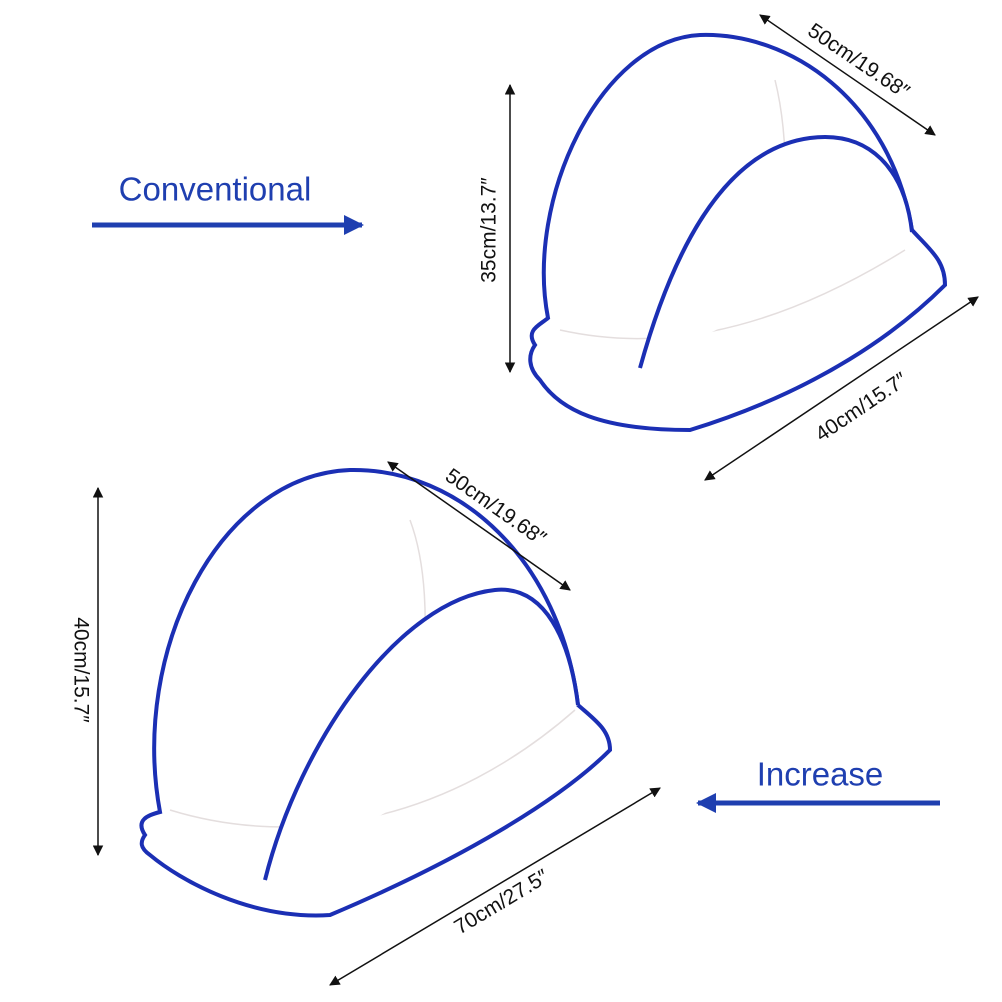 The image size is (1002, 1002). What do you see at coordinates (861, 407) in the screenshot?
I see `depth-label: 40cm/15.7″` at bounding box center [861, 407].